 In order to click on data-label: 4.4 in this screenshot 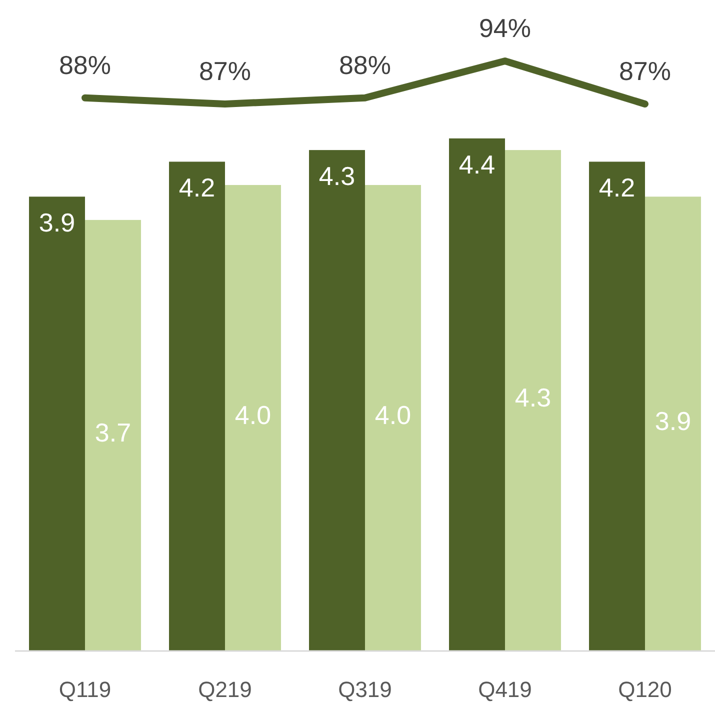, I will do `click(477, 164)`.